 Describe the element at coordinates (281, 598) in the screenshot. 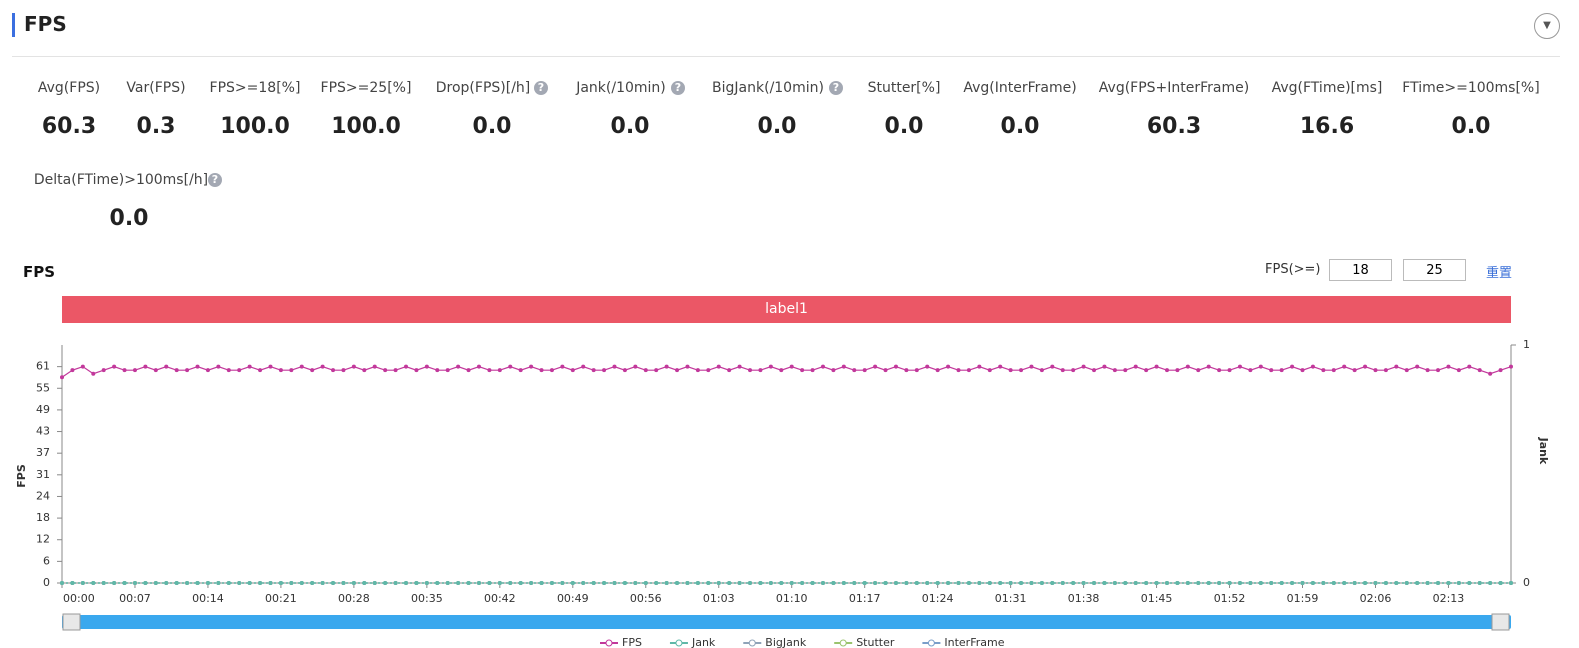

I see `x-tick-label: 00:21` at that location.